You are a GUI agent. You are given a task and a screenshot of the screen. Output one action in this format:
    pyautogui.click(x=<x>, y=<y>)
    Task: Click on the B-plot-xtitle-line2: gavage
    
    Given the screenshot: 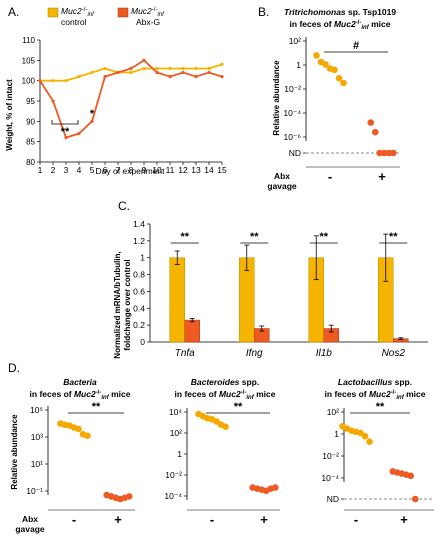 What is the action you would take?
    pyautogui.click(x=282, y=186)
    